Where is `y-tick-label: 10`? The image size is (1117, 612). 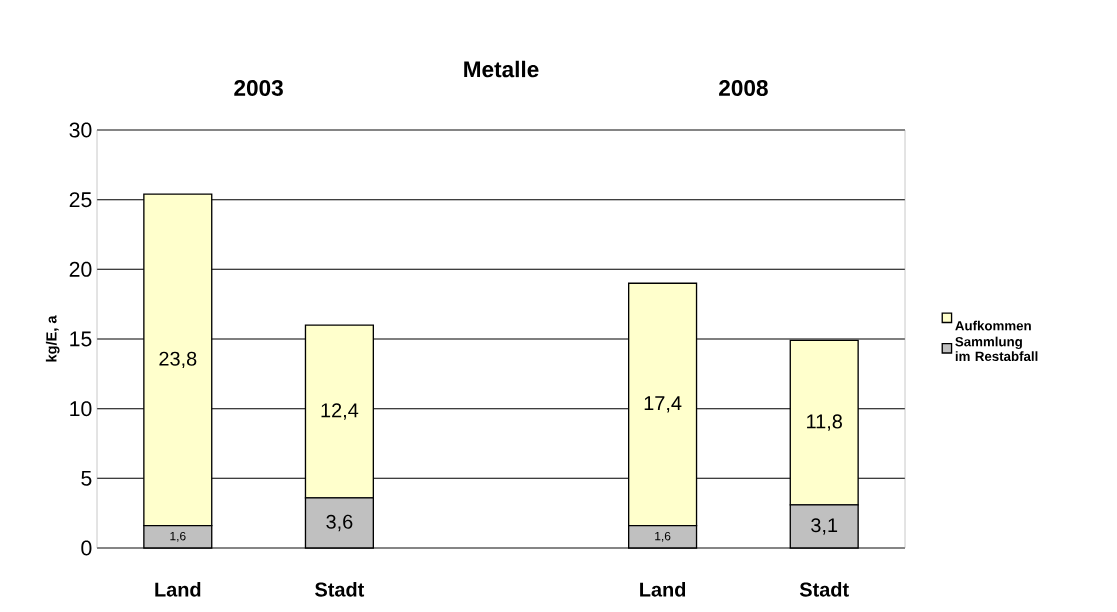 y-tick-label: 10 is located at coordinates (81, 409).